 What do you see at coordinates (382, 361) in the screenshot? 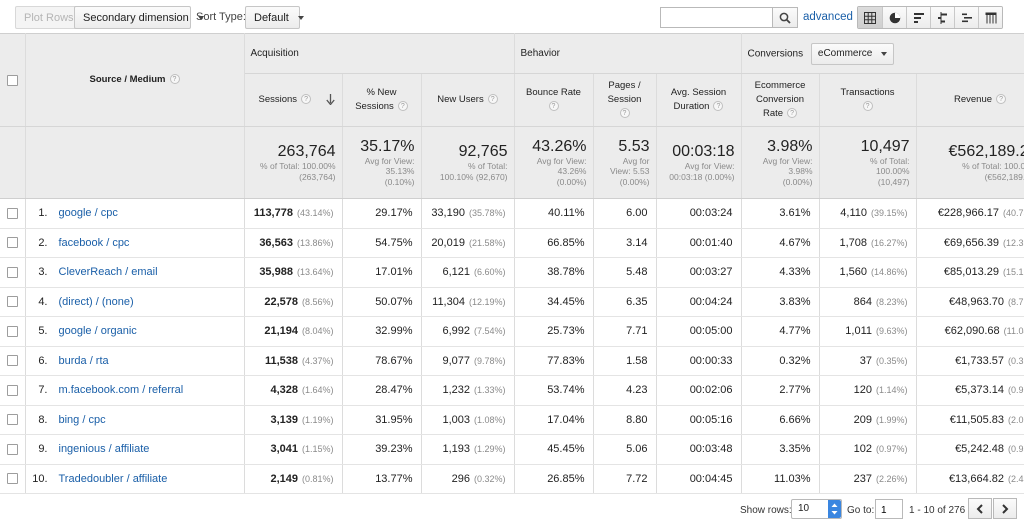
I see `pct-new-sessions-cell: 78.67%` at bounding box center [382, 361].